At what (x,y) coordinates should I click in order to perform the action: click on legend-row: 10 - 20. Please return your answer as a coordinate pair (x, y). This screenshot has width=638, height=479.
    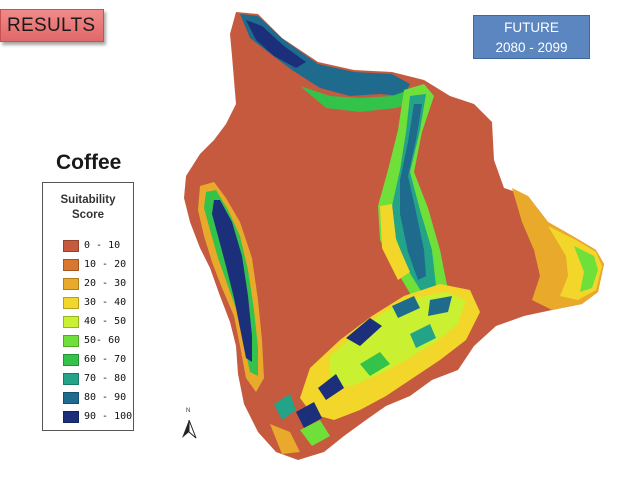
    Looking at the image, I should click on (94, 264).